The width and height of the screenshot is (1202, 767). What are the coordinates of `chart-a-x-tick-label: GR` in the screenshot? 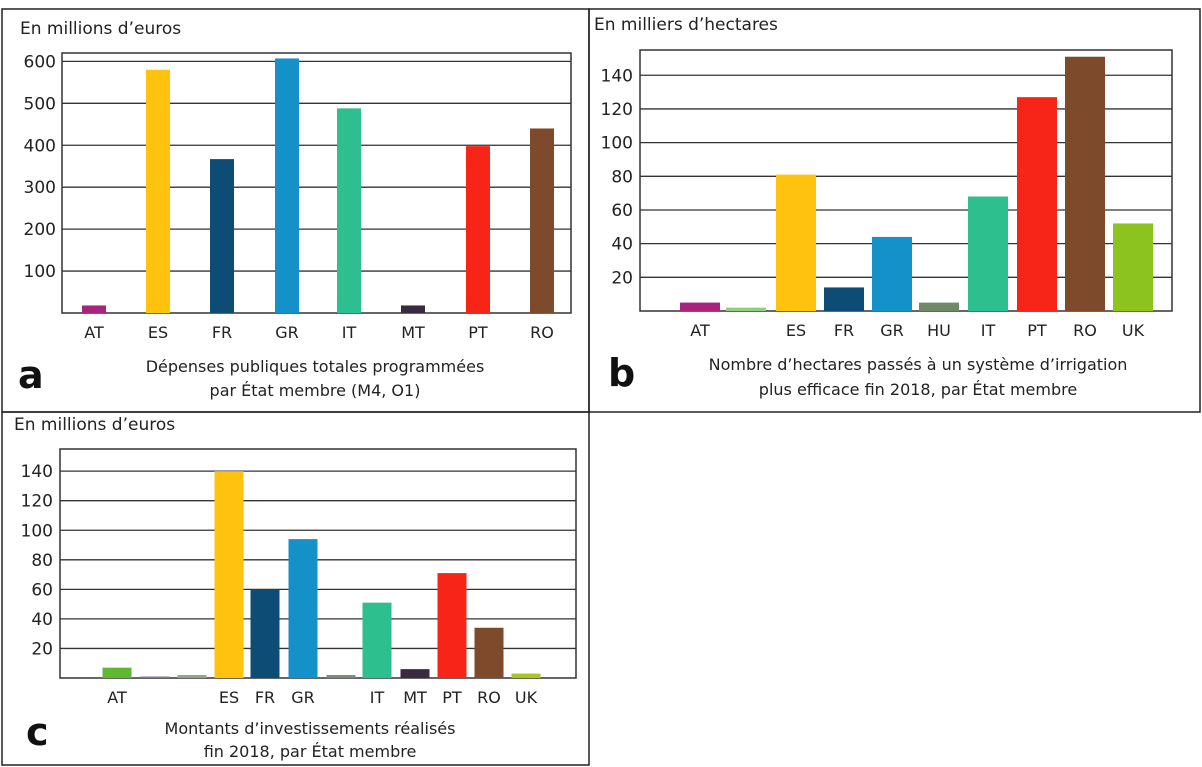 It's located at (287, 332).